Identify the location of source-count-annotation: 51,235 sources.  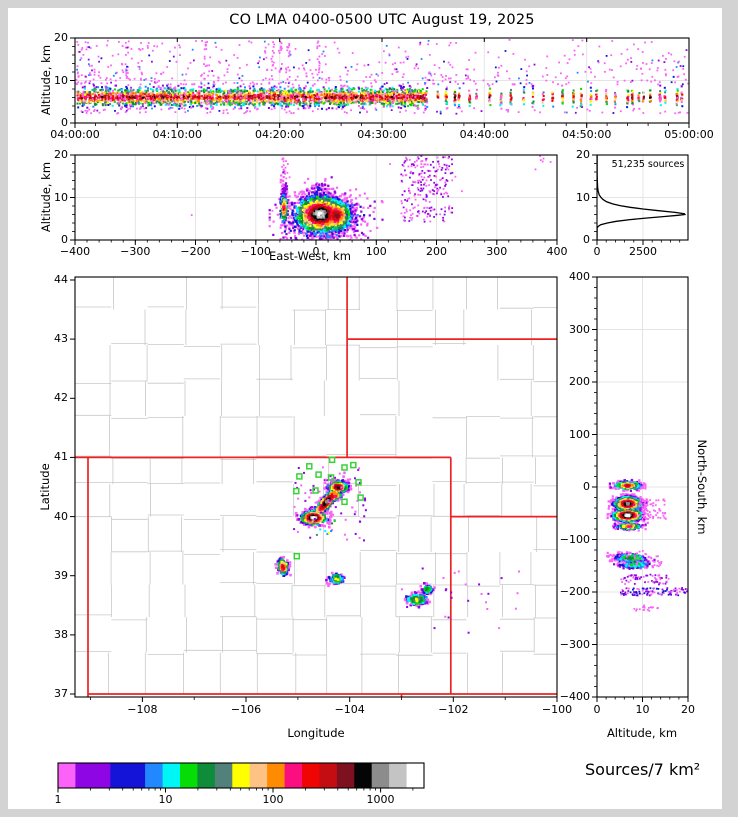
(648, 164).